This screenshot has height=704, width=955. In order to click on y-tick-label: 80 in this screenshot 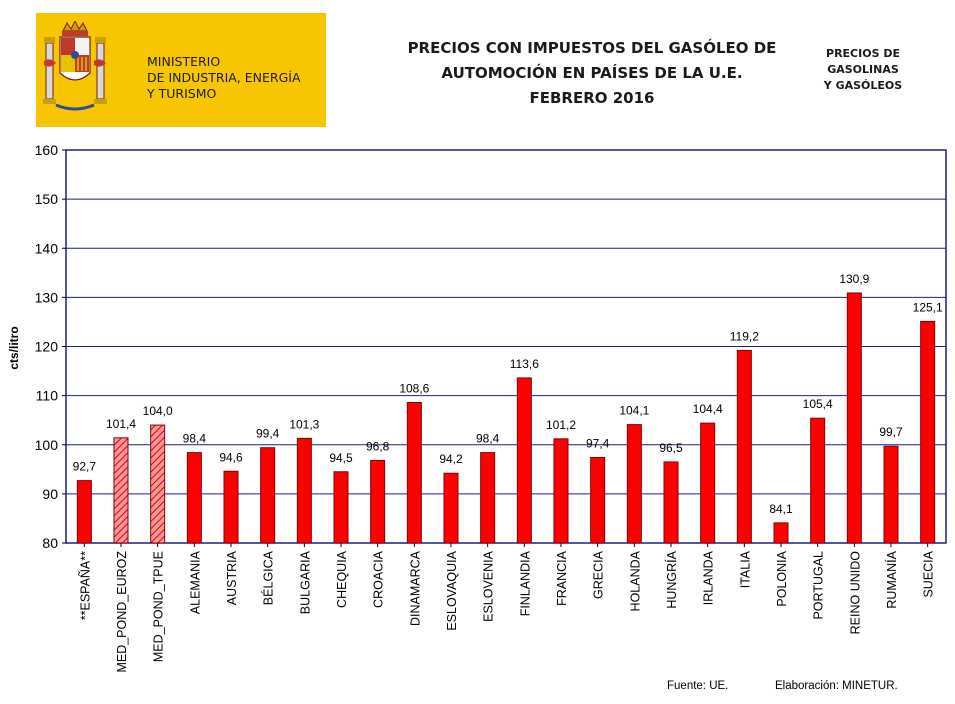, I will do `click(50, 543)`.